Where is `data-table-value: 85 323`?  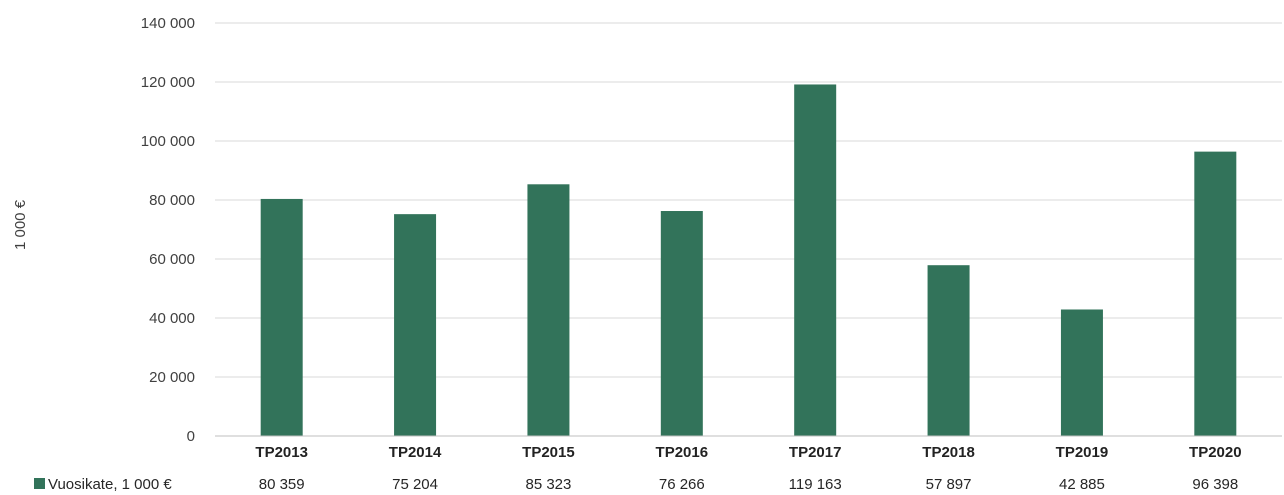
data-table-value: 85 323 is located at coordinates (548, 484).